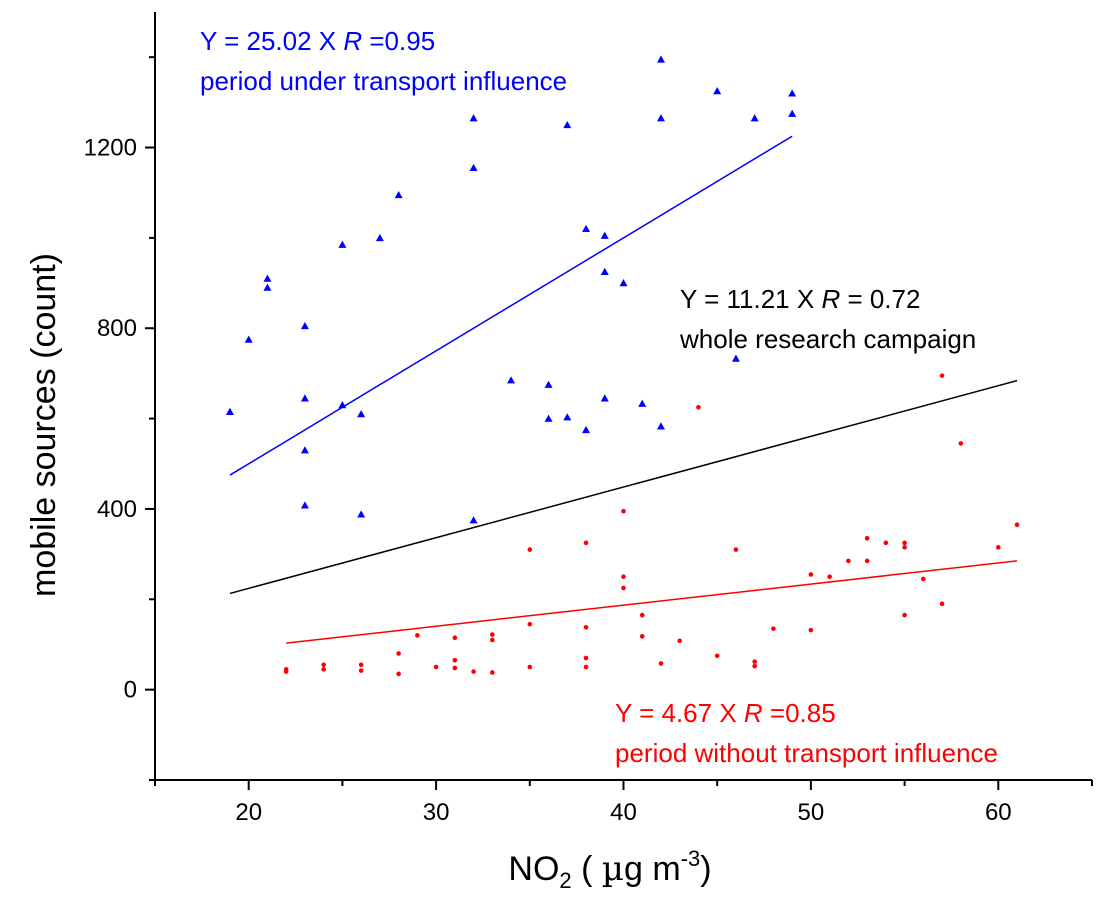  Describe the element at coordinates (652, 602) in the screenshot. I see `red-fit-line` at that location.